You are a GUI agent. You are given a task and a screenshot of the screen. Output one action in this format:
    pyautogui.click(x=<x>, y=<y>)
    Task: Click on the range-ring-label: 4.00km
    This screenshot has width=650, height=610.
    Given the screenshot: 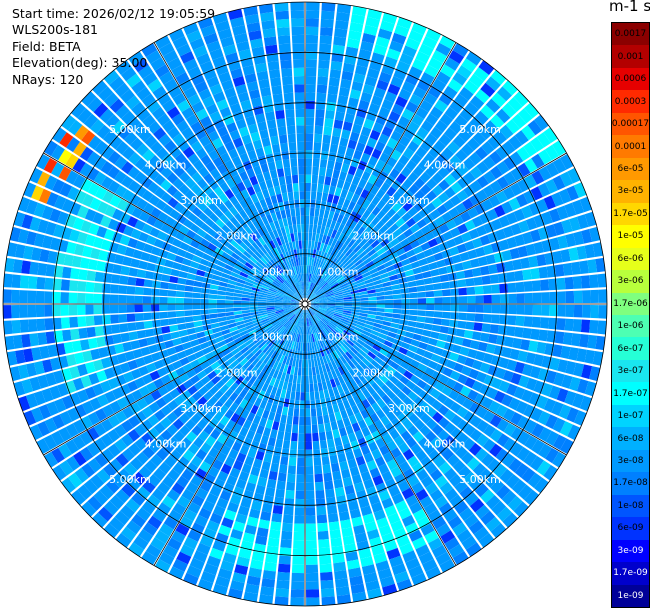 What is the action you would take?
    pyautogui.click(x=445, y=165)
    